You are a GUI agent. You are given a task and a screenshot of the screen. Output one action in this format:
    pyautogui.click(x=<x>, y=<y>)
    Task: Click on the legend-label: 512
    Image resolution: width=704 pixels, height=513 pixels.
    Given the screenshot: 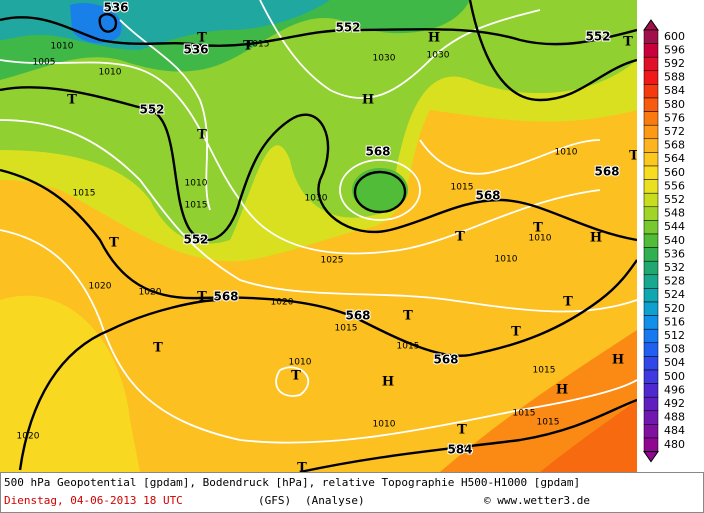 What is the action you would take?
    pyautogui.click(x=674, y=335)
    